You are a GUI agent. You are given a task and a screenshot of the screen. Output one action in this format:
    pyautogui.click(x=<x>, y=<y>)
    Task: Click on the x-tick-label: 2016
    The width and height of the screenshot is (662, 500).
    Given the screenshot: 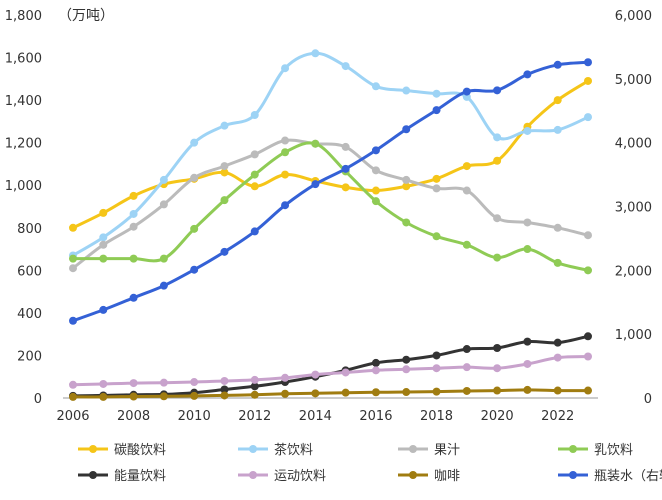 What is the action you would take?
    pyautogui.click(x=375, y=416)
    